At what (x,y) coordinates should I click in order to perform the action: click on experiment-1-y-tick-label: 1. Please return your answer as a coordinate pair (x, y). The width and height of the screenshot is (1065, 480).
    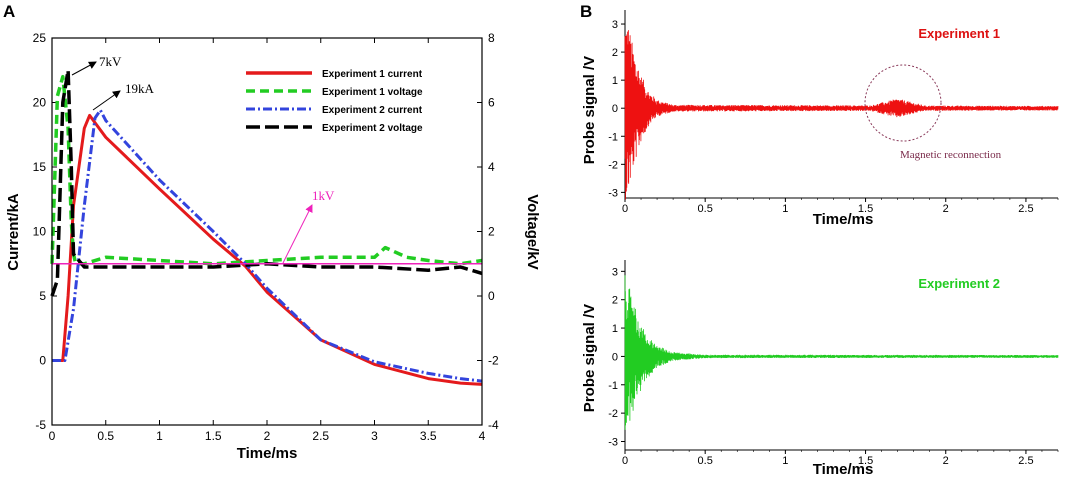
    Looking at the image, I should click on (615, 81).